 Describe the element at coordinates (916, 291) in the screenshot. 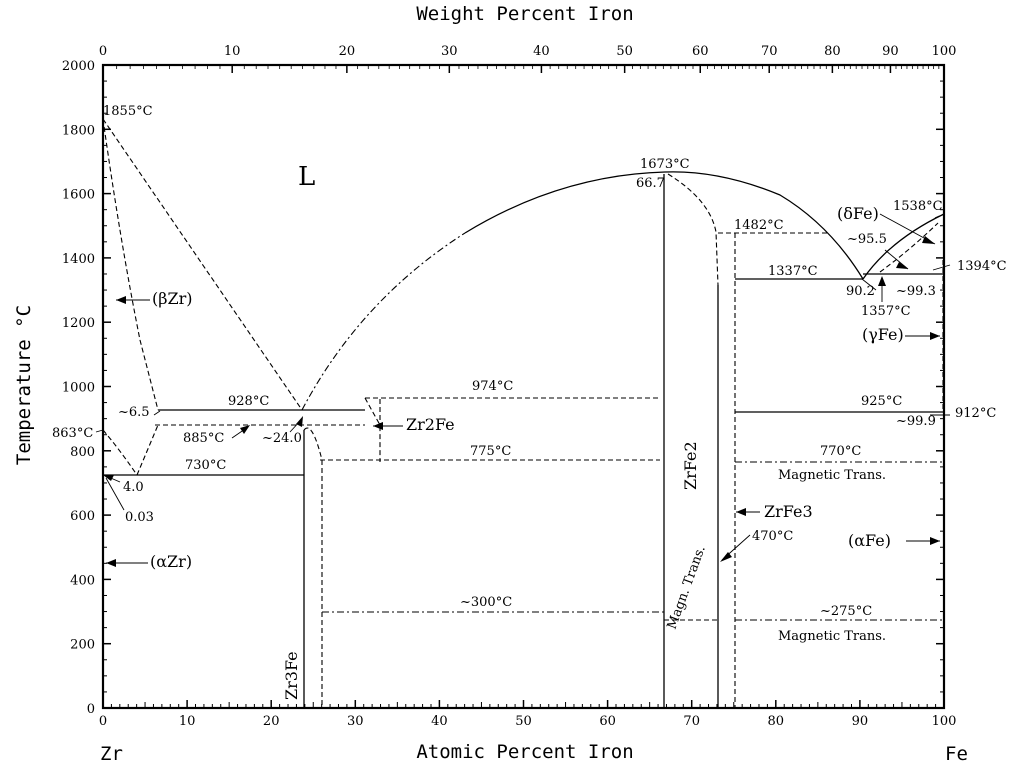

I see `label-99-3: ~99.3` at that location.